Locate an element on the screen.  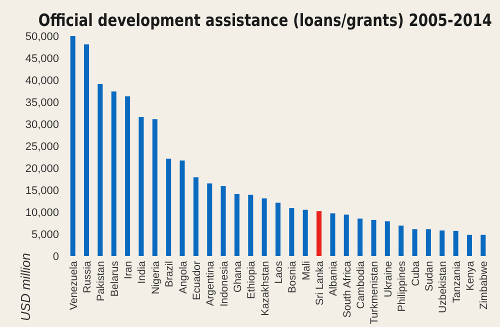
y-tick-label: 50,000 is located at coordinates (42, 36).